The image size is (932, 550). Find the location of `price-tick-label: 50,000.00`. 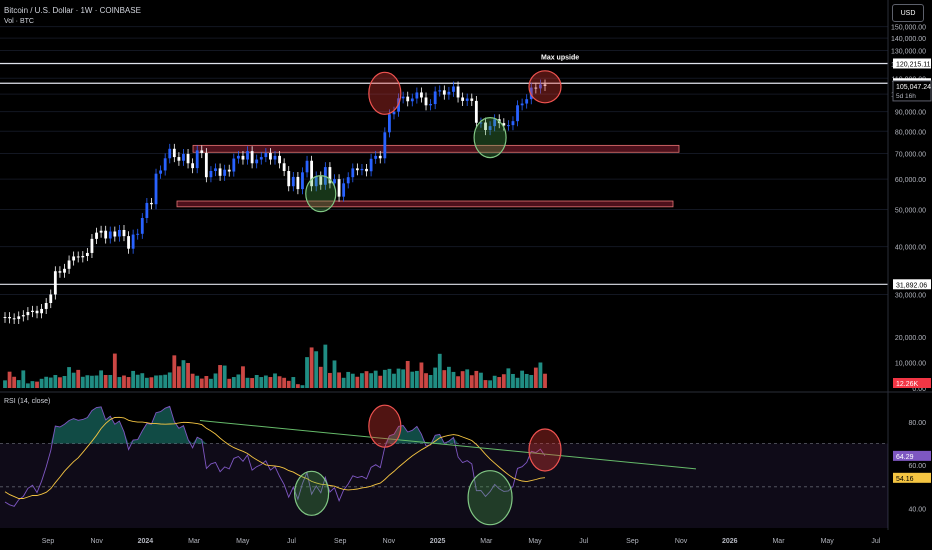

price-tick-label: 50,000.00 is located at coordinates (910, 210).